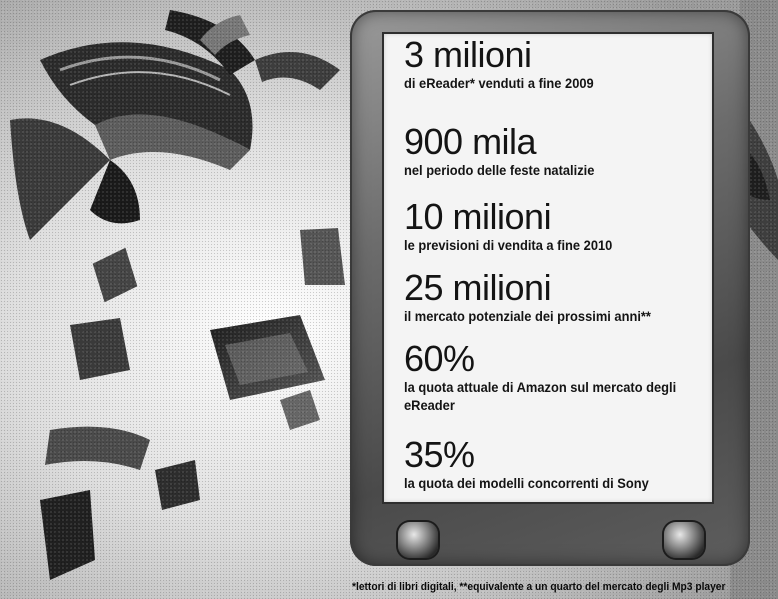 Image resolution: width=778 pixels, height=599 pixels. I want to click on stat-value: 25 milioni, so click(478, 287).